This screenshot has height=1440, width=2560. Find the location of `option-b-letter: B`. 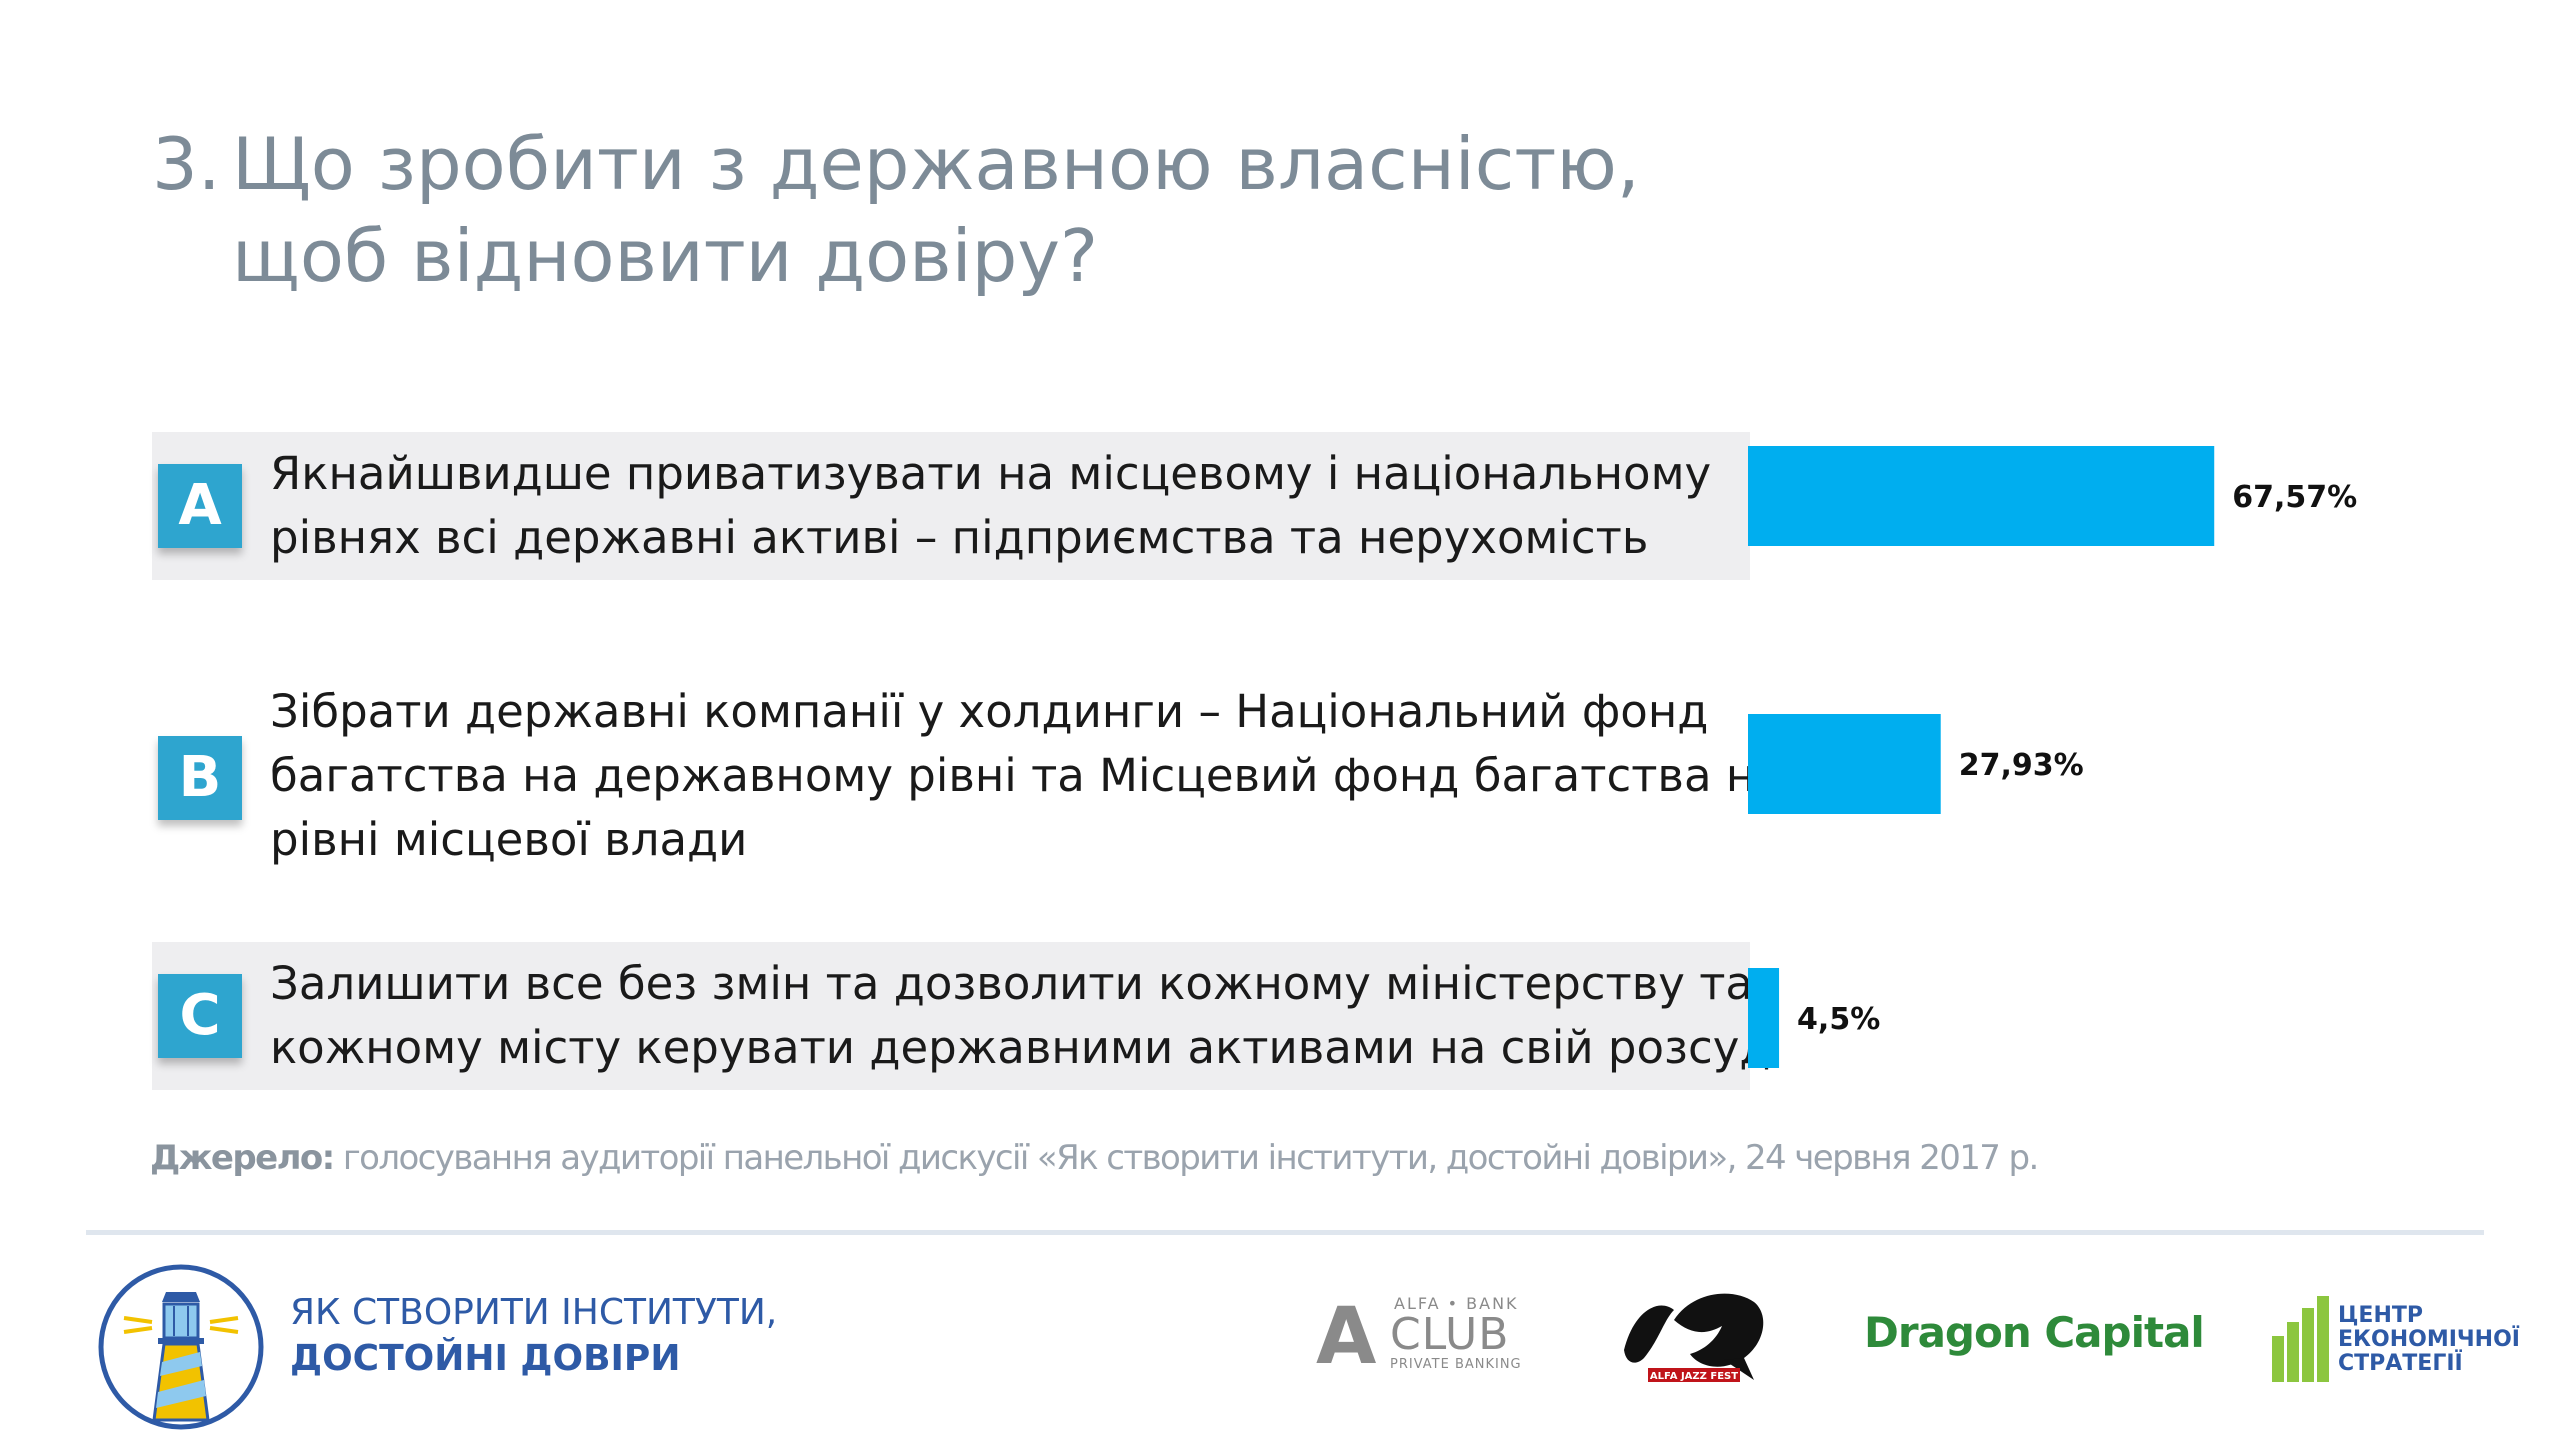

option-b-letter: B is located at coordinates (200, 778).